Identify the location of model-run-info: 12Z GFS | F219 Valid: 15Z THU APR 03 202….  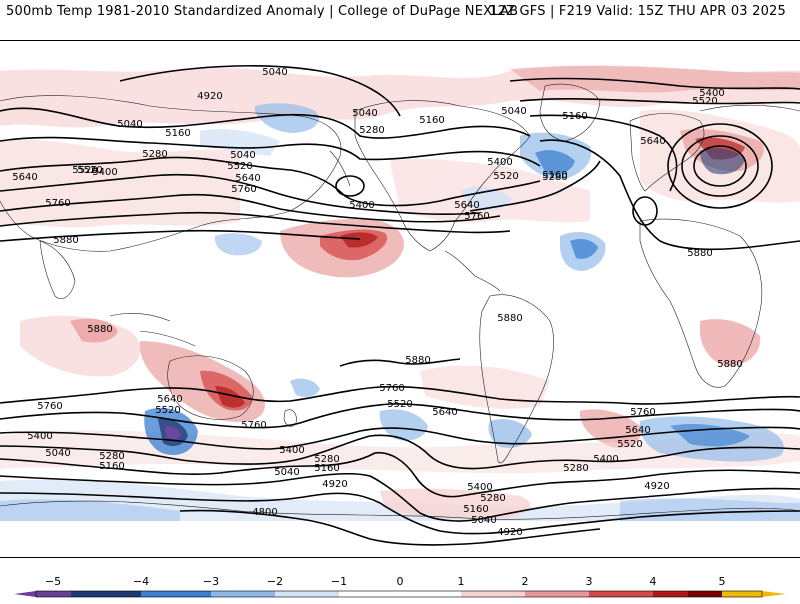
(637, 11).